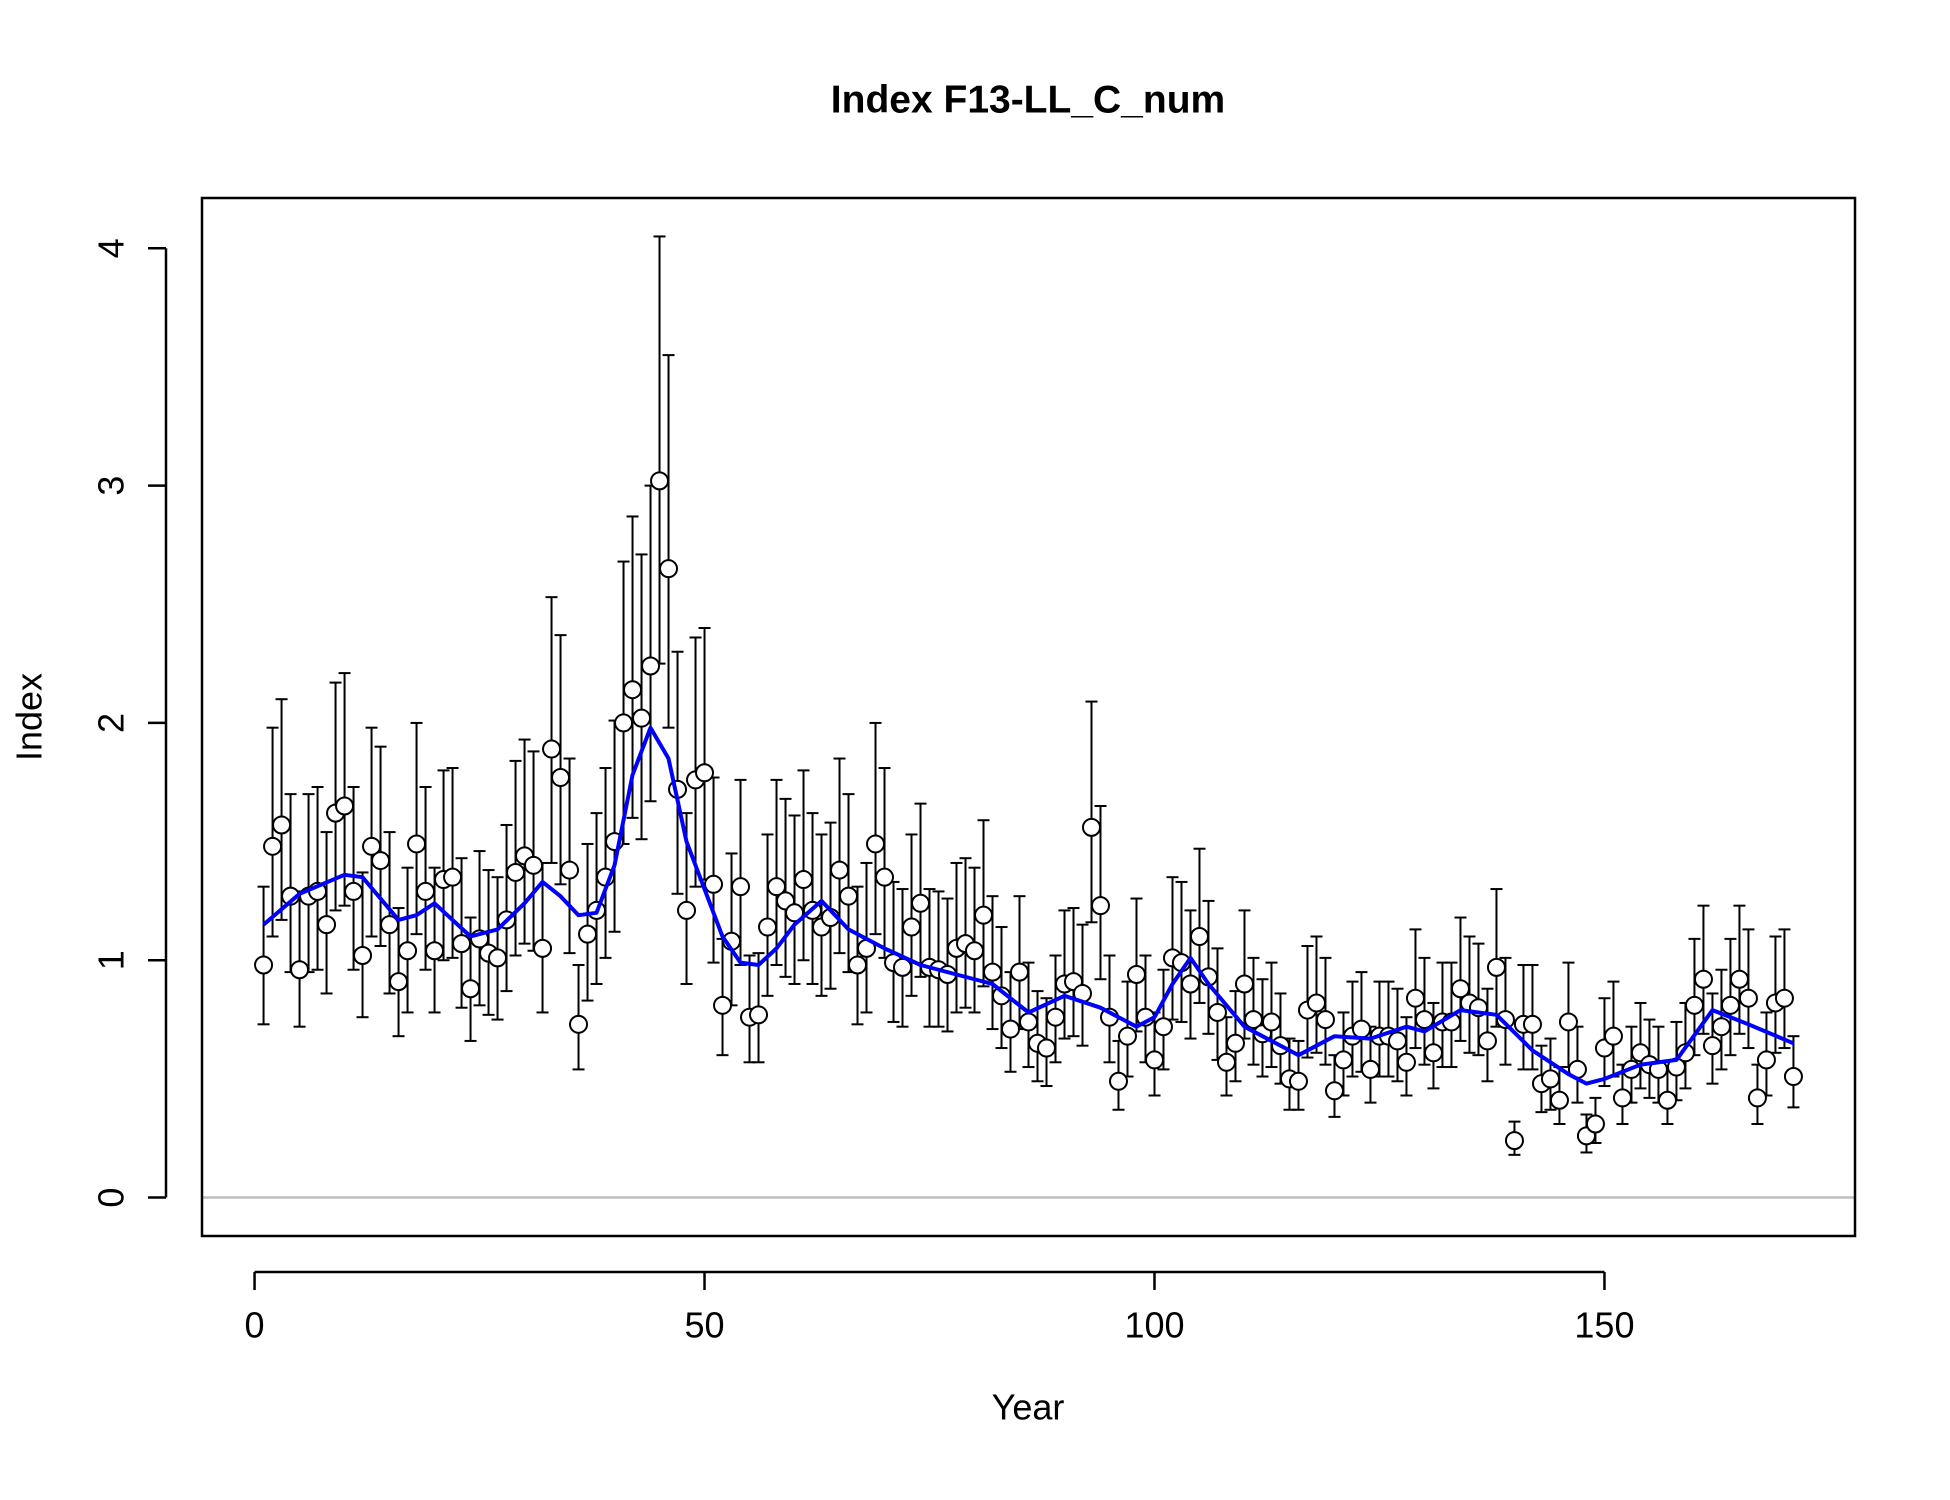  Describe the element at coordinates (111, 723) in the screenshot. I see `y-tick-label: 2` at that location.